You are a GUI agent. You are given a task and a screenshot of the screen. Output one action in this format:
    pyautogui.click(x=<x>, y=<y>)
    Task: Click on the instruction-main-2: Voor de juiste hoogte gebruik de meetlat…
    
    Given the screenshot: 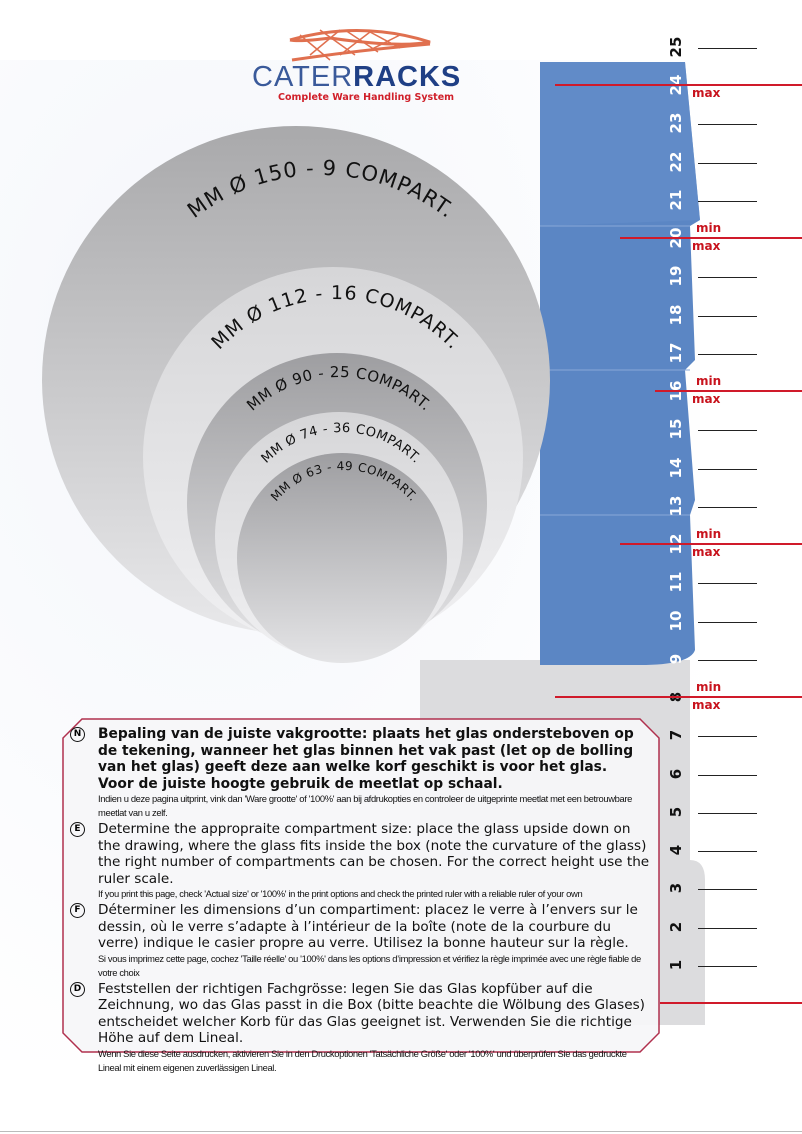 What is the action you would take?
    pyautogui.click(x=300, y=783)
    